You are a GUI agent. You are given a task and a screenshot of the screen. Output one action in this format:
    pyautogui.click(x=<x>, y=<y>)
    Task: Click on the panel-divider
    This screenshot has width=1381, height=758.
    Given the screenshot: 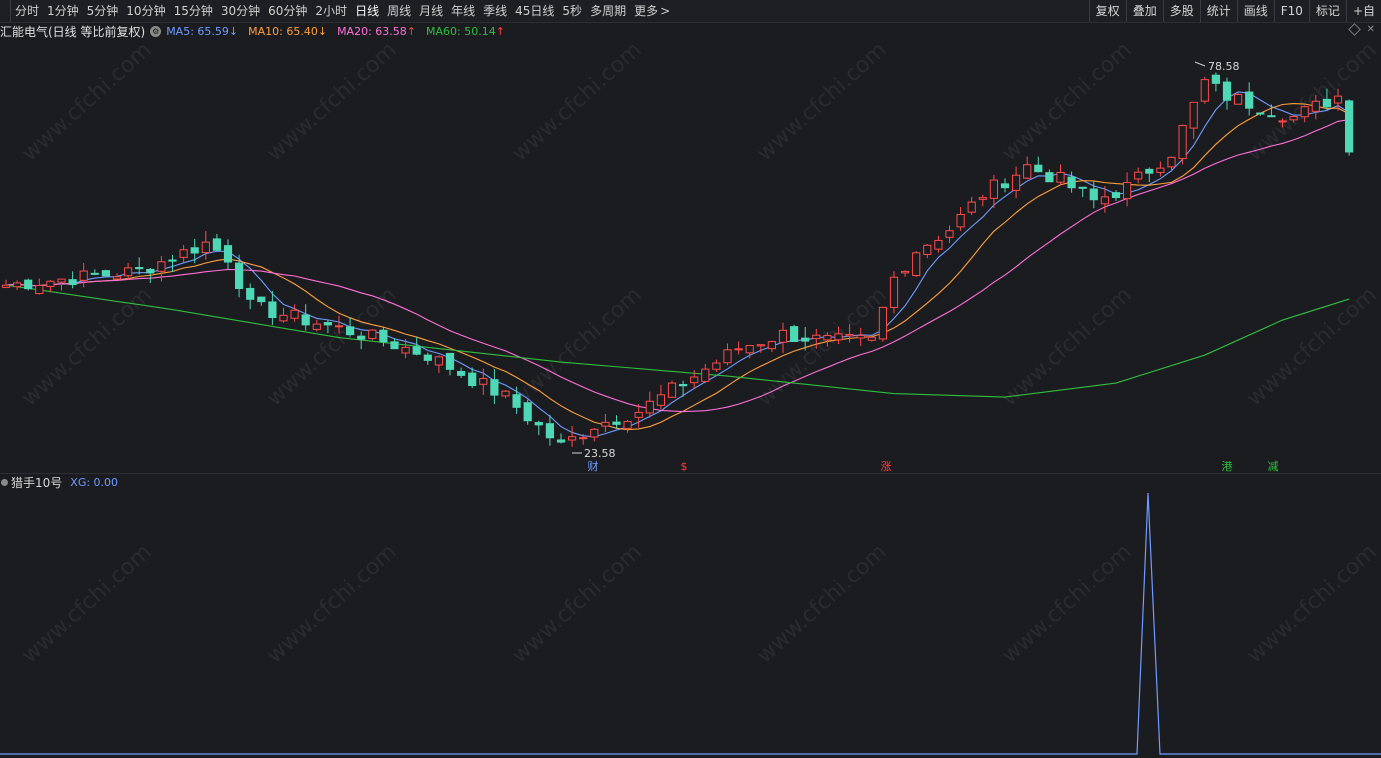 What is the action you would take?
    pyautogui.click(x=690, y=473)
    